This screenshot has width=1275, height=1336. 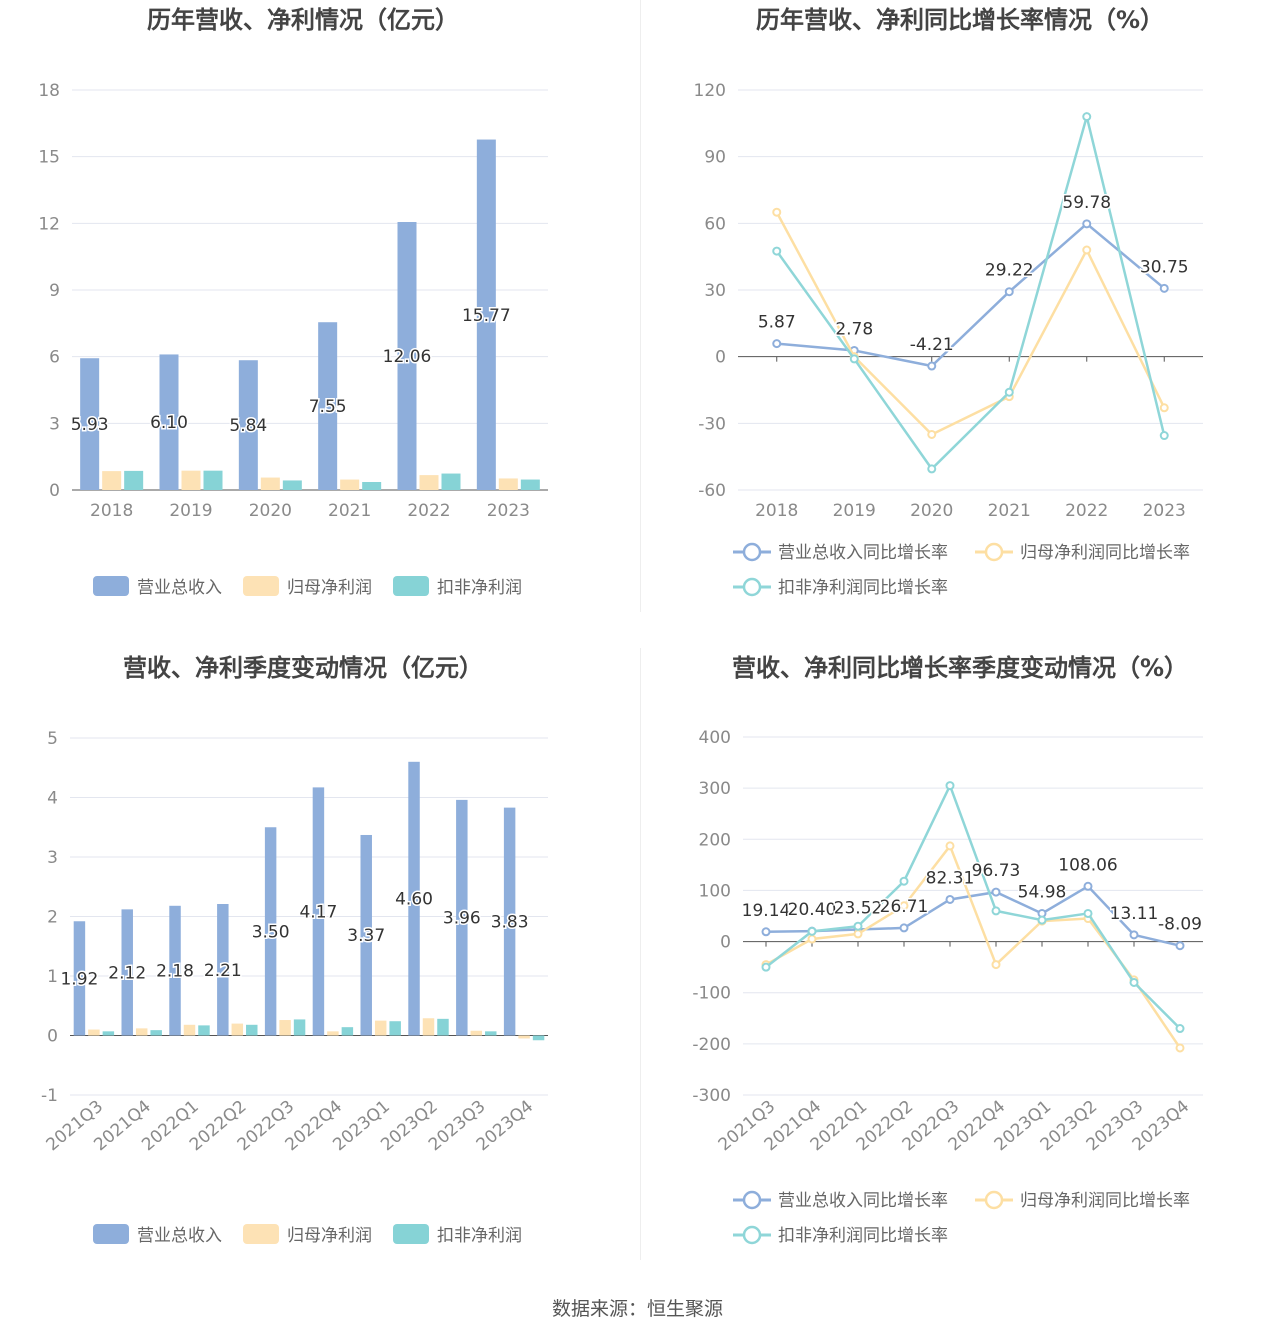 I want to click on data-label: 2.21, so click(x=223, y=971).